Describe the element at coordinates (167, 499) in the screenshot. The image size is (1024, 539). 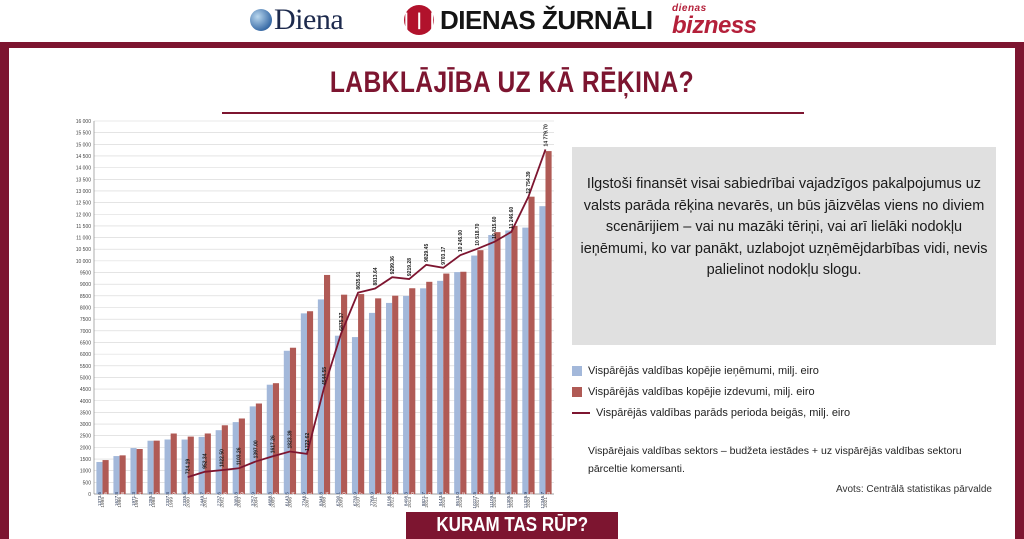
I see `bar-label-revenue: 2337.8` at that location.